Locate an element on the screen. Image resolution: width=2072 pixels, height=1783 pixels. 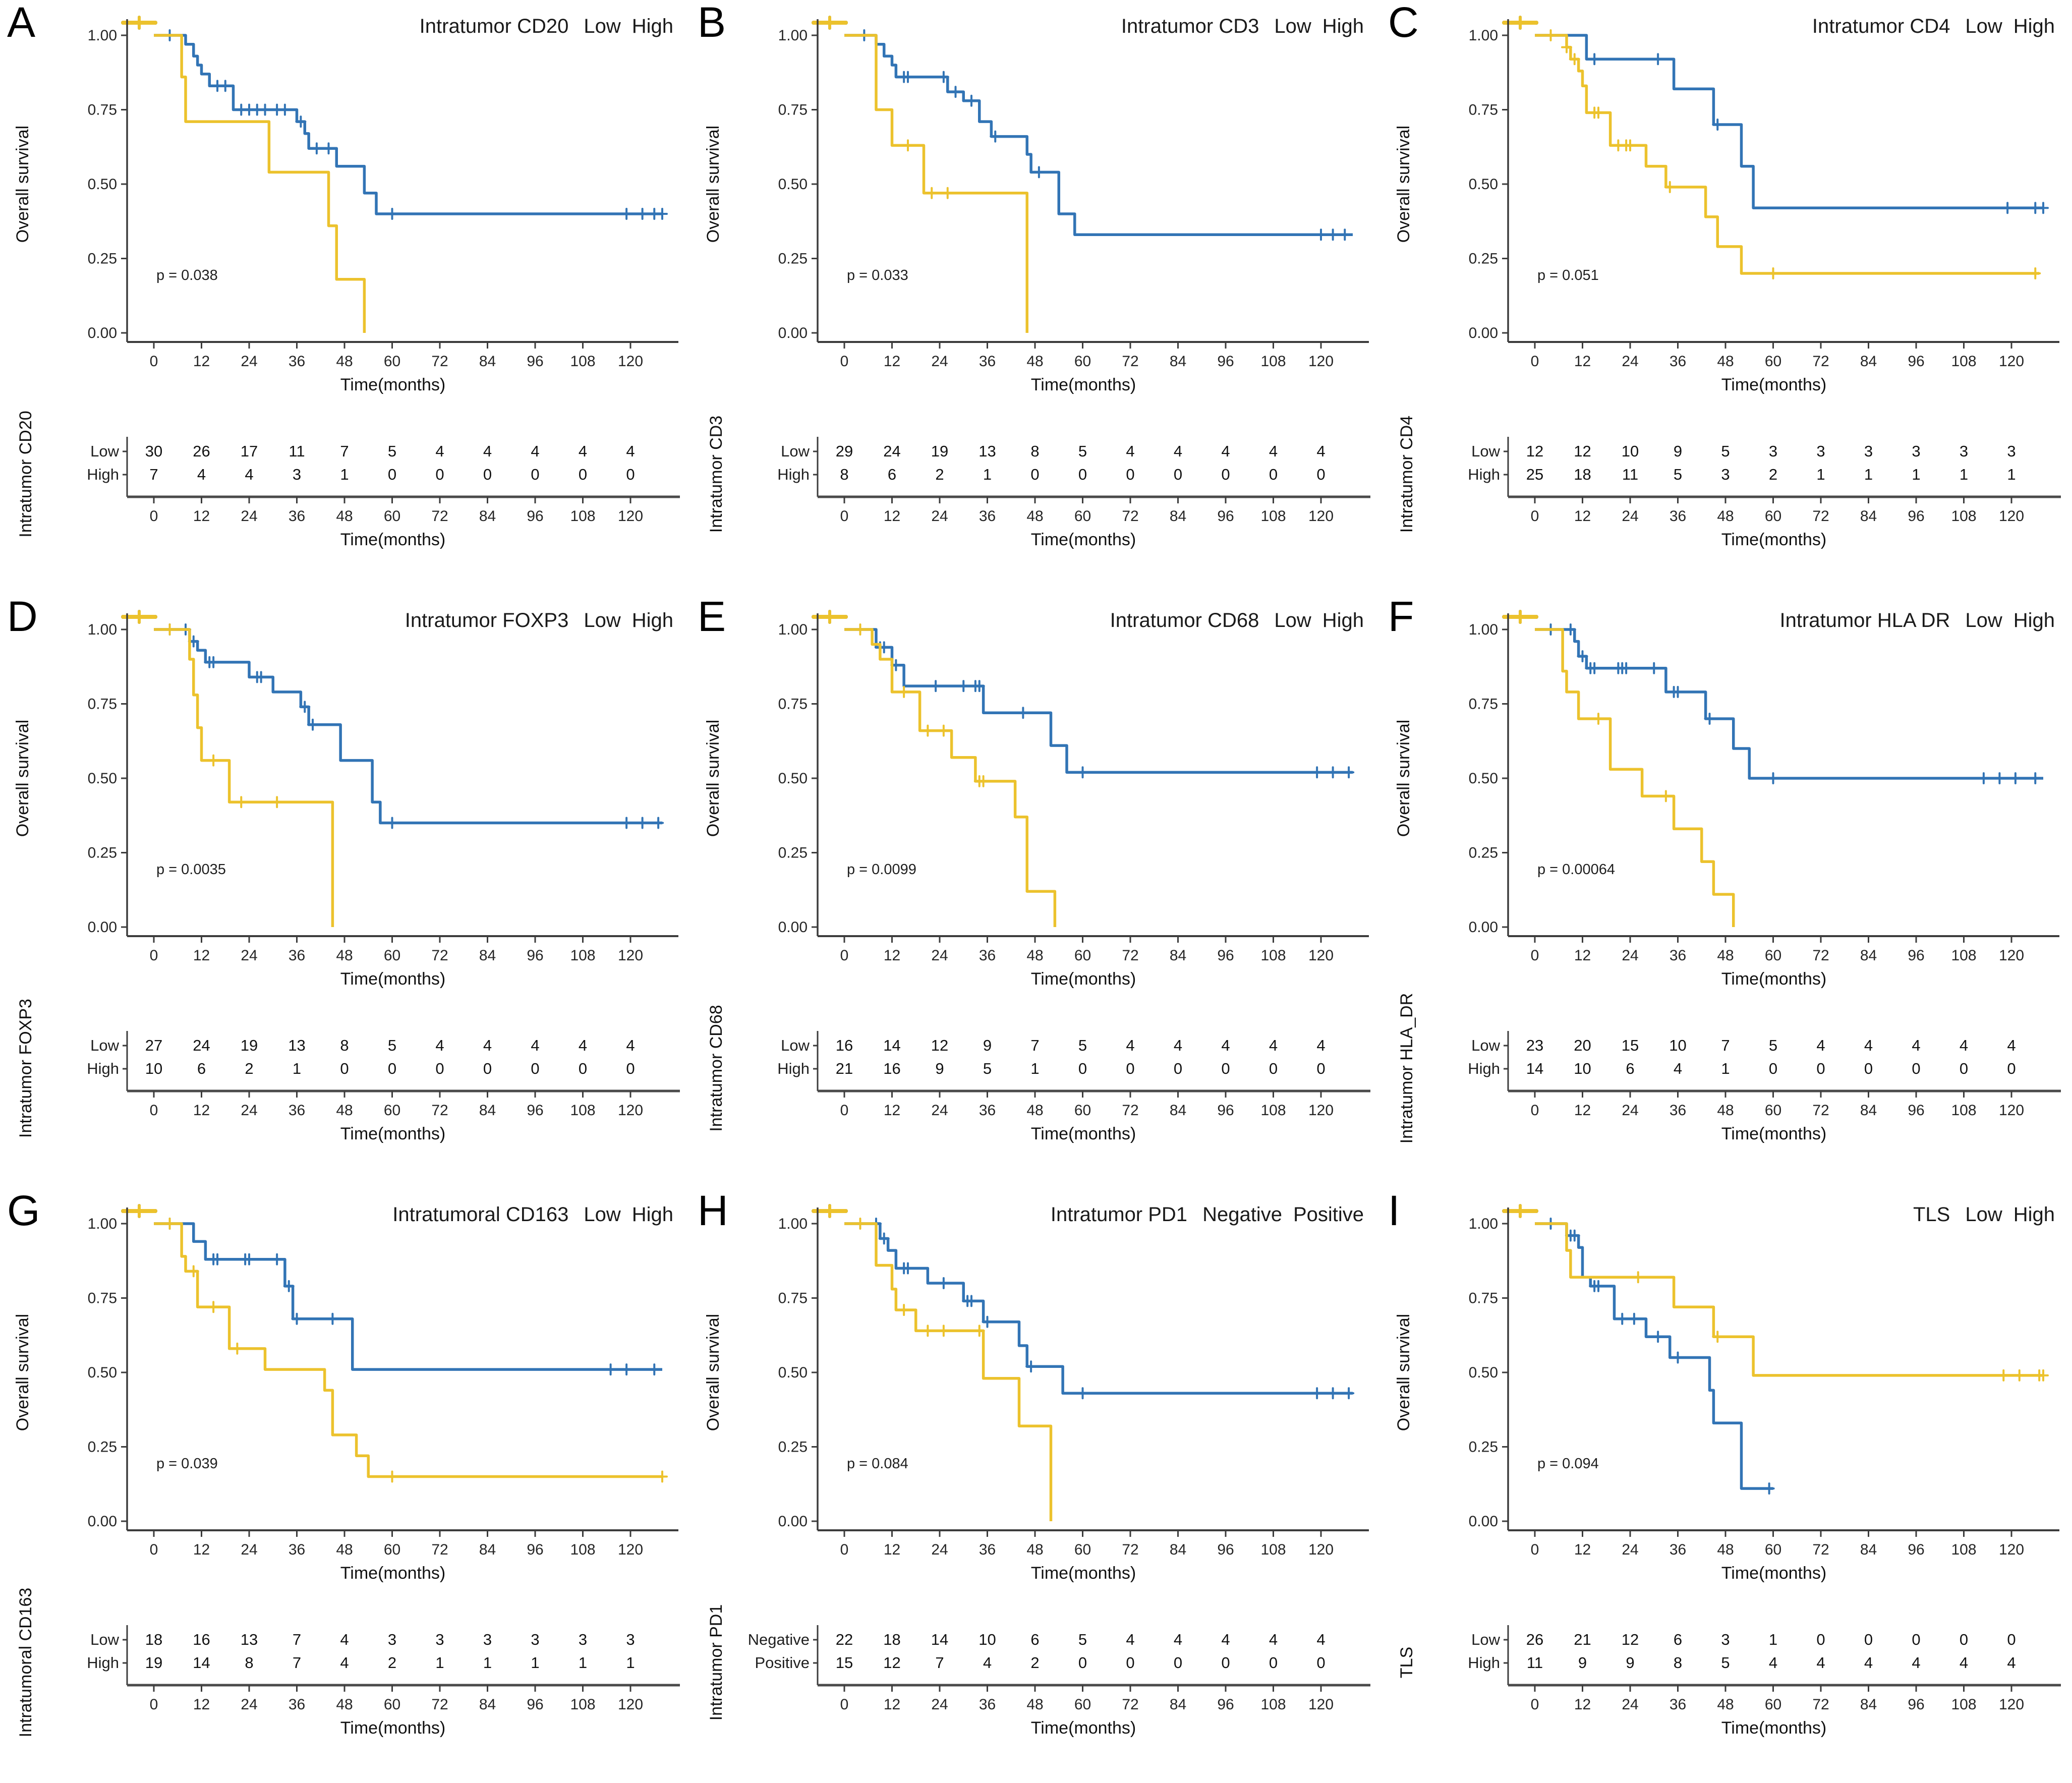
risk-count: 23 is located at coordinates (1534, 1045).